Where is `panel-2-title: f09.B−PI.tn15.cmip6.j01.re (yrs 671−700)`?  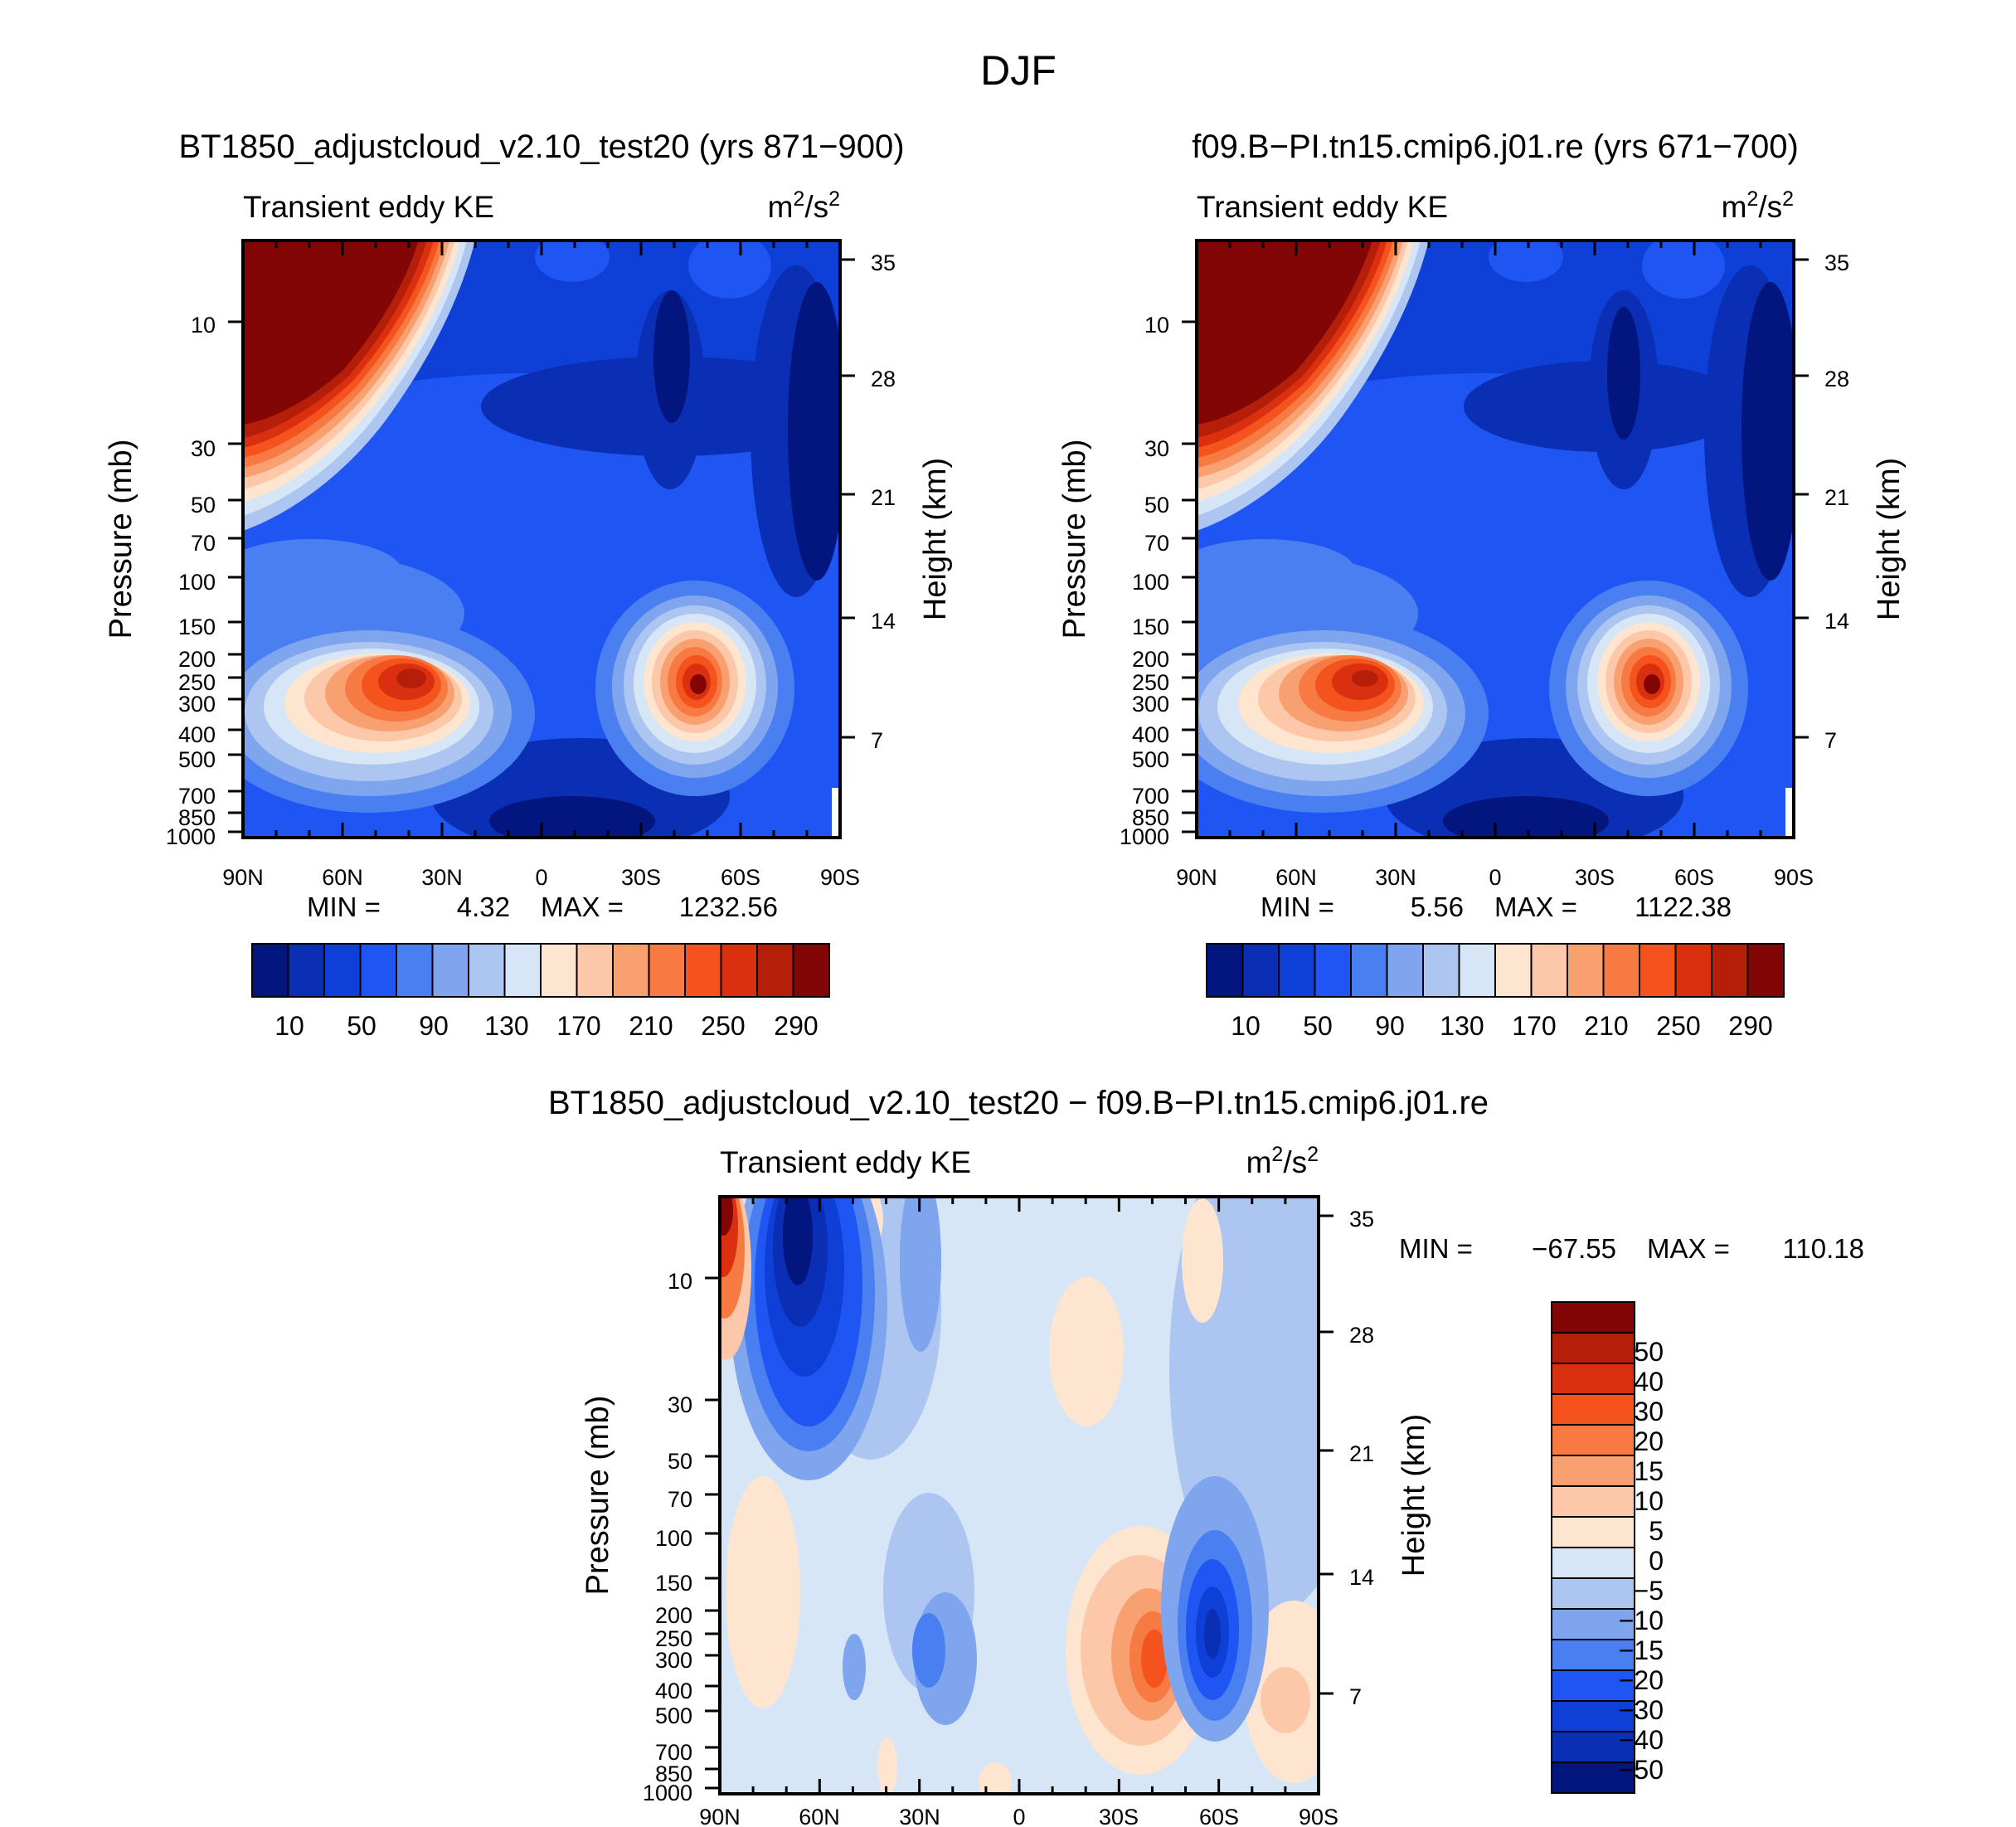
panel-2-title: f09.B−PI.tn15.cmip6.j01.re (yrs 671−700) is located at coordinates (1495, 147).